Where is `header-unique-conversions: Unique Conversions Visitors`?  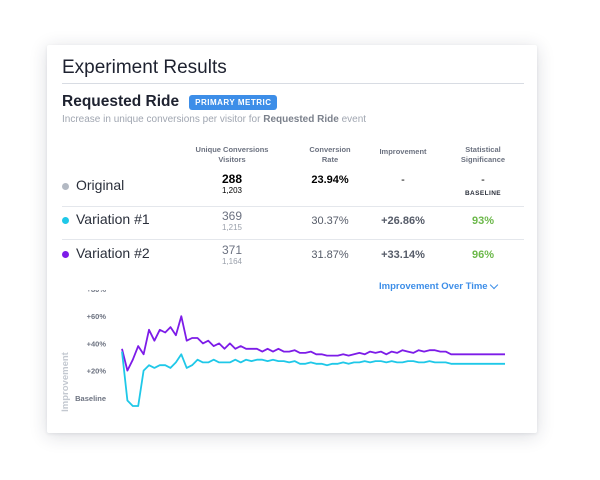 header-unique-conversions: Unique Conversions Visitors is located at coordinates (232, 154).